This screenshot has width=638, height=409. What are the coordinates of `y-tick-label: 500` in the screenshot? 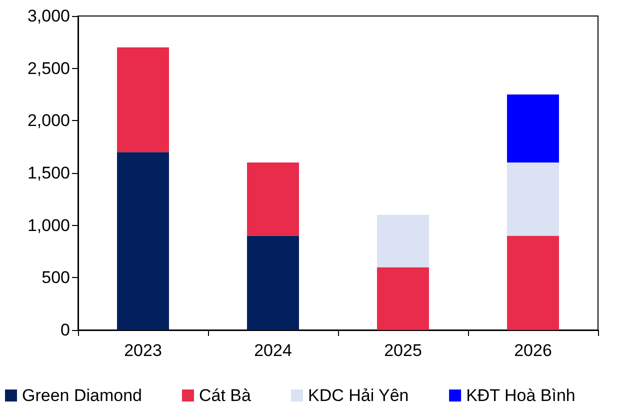 It's located at (56, 278).